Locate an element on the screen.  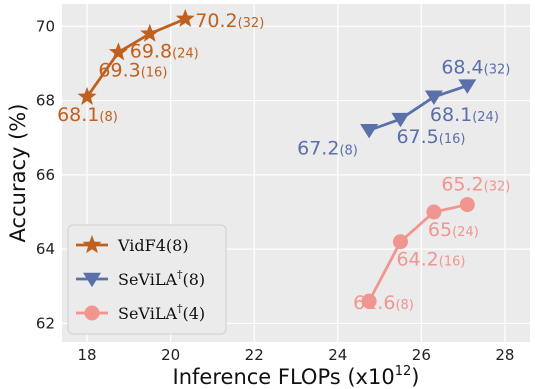
data-label-value: 62.6 is located at coordinates (374, 303).